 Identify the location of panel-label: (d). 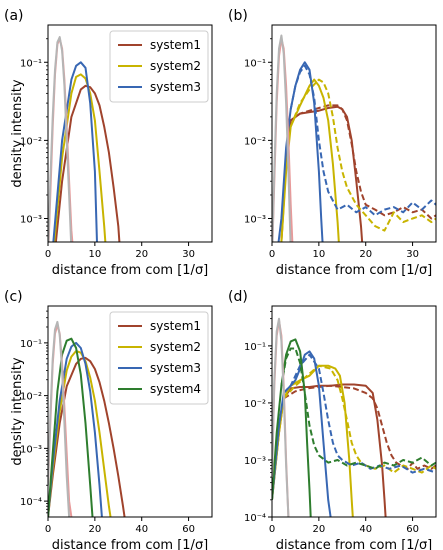
(238, 297).